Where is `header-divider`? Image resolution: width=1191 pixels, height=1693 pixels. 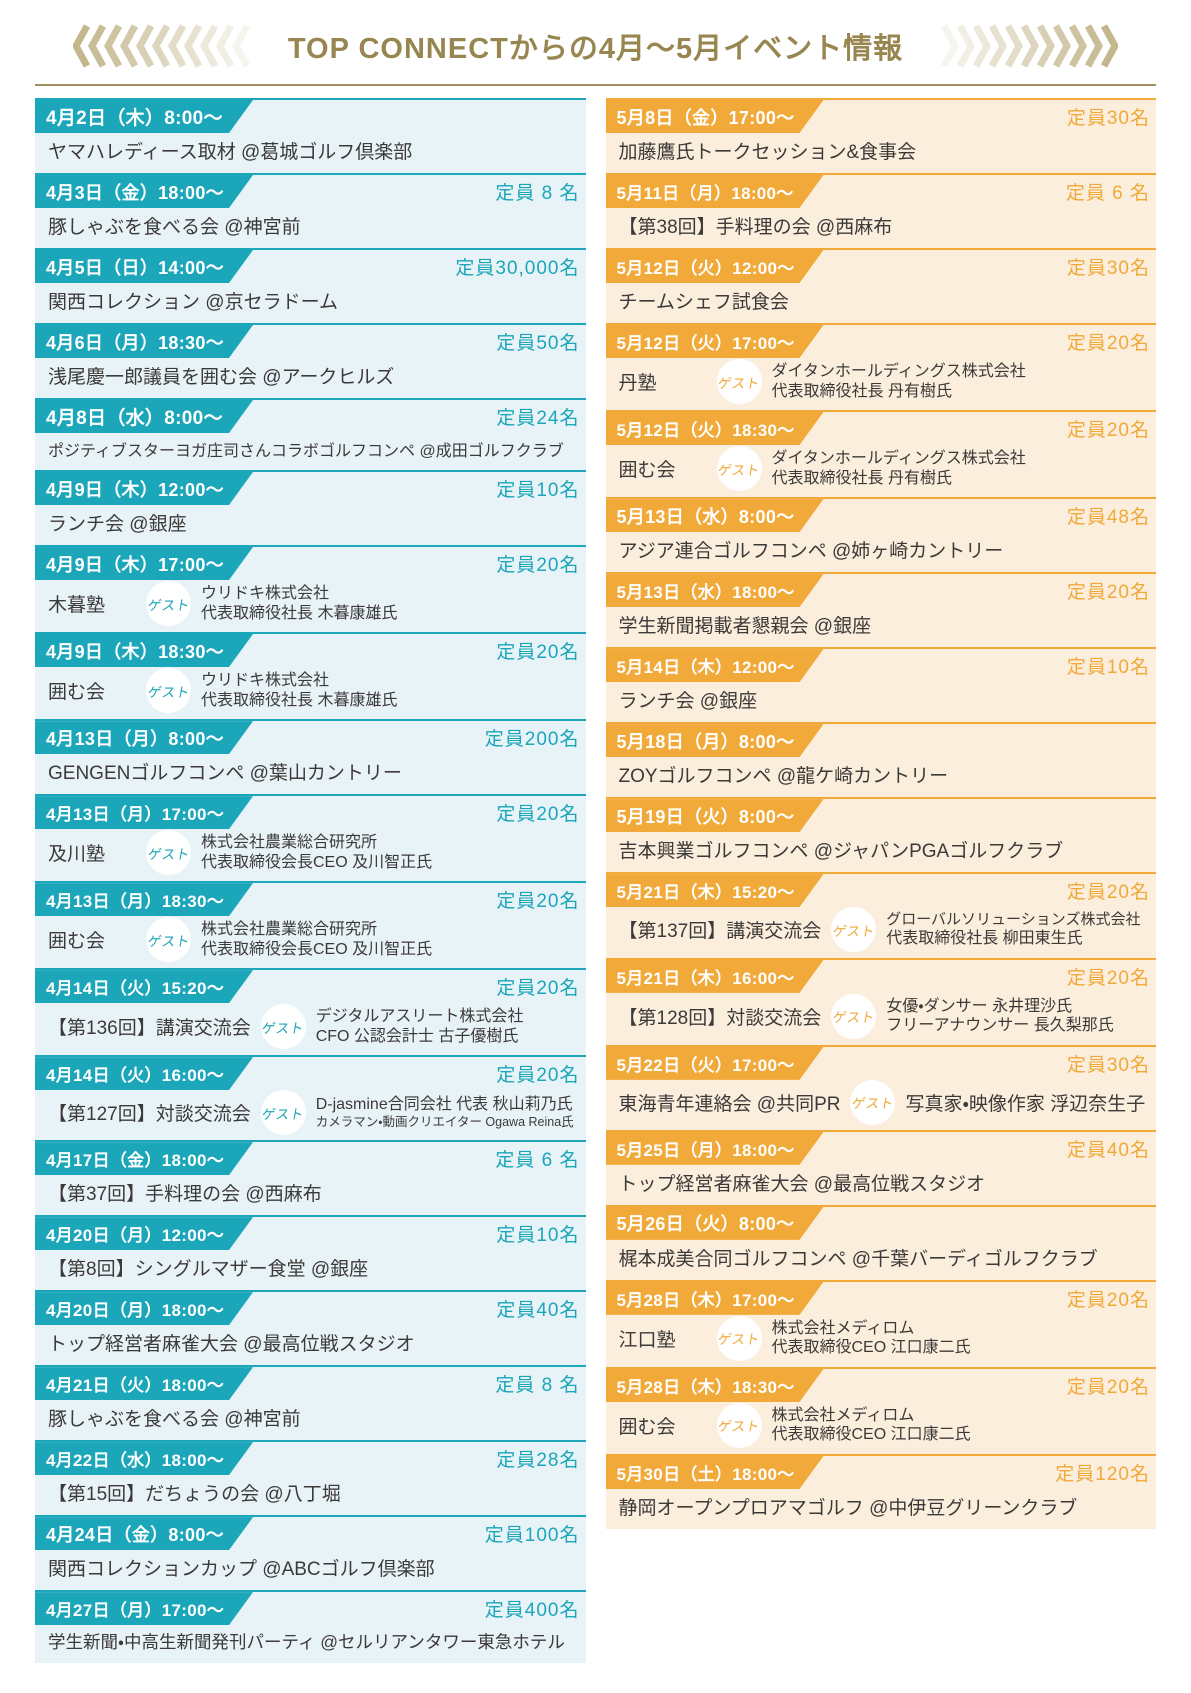
header-divider is located at coordinates (595, 85).